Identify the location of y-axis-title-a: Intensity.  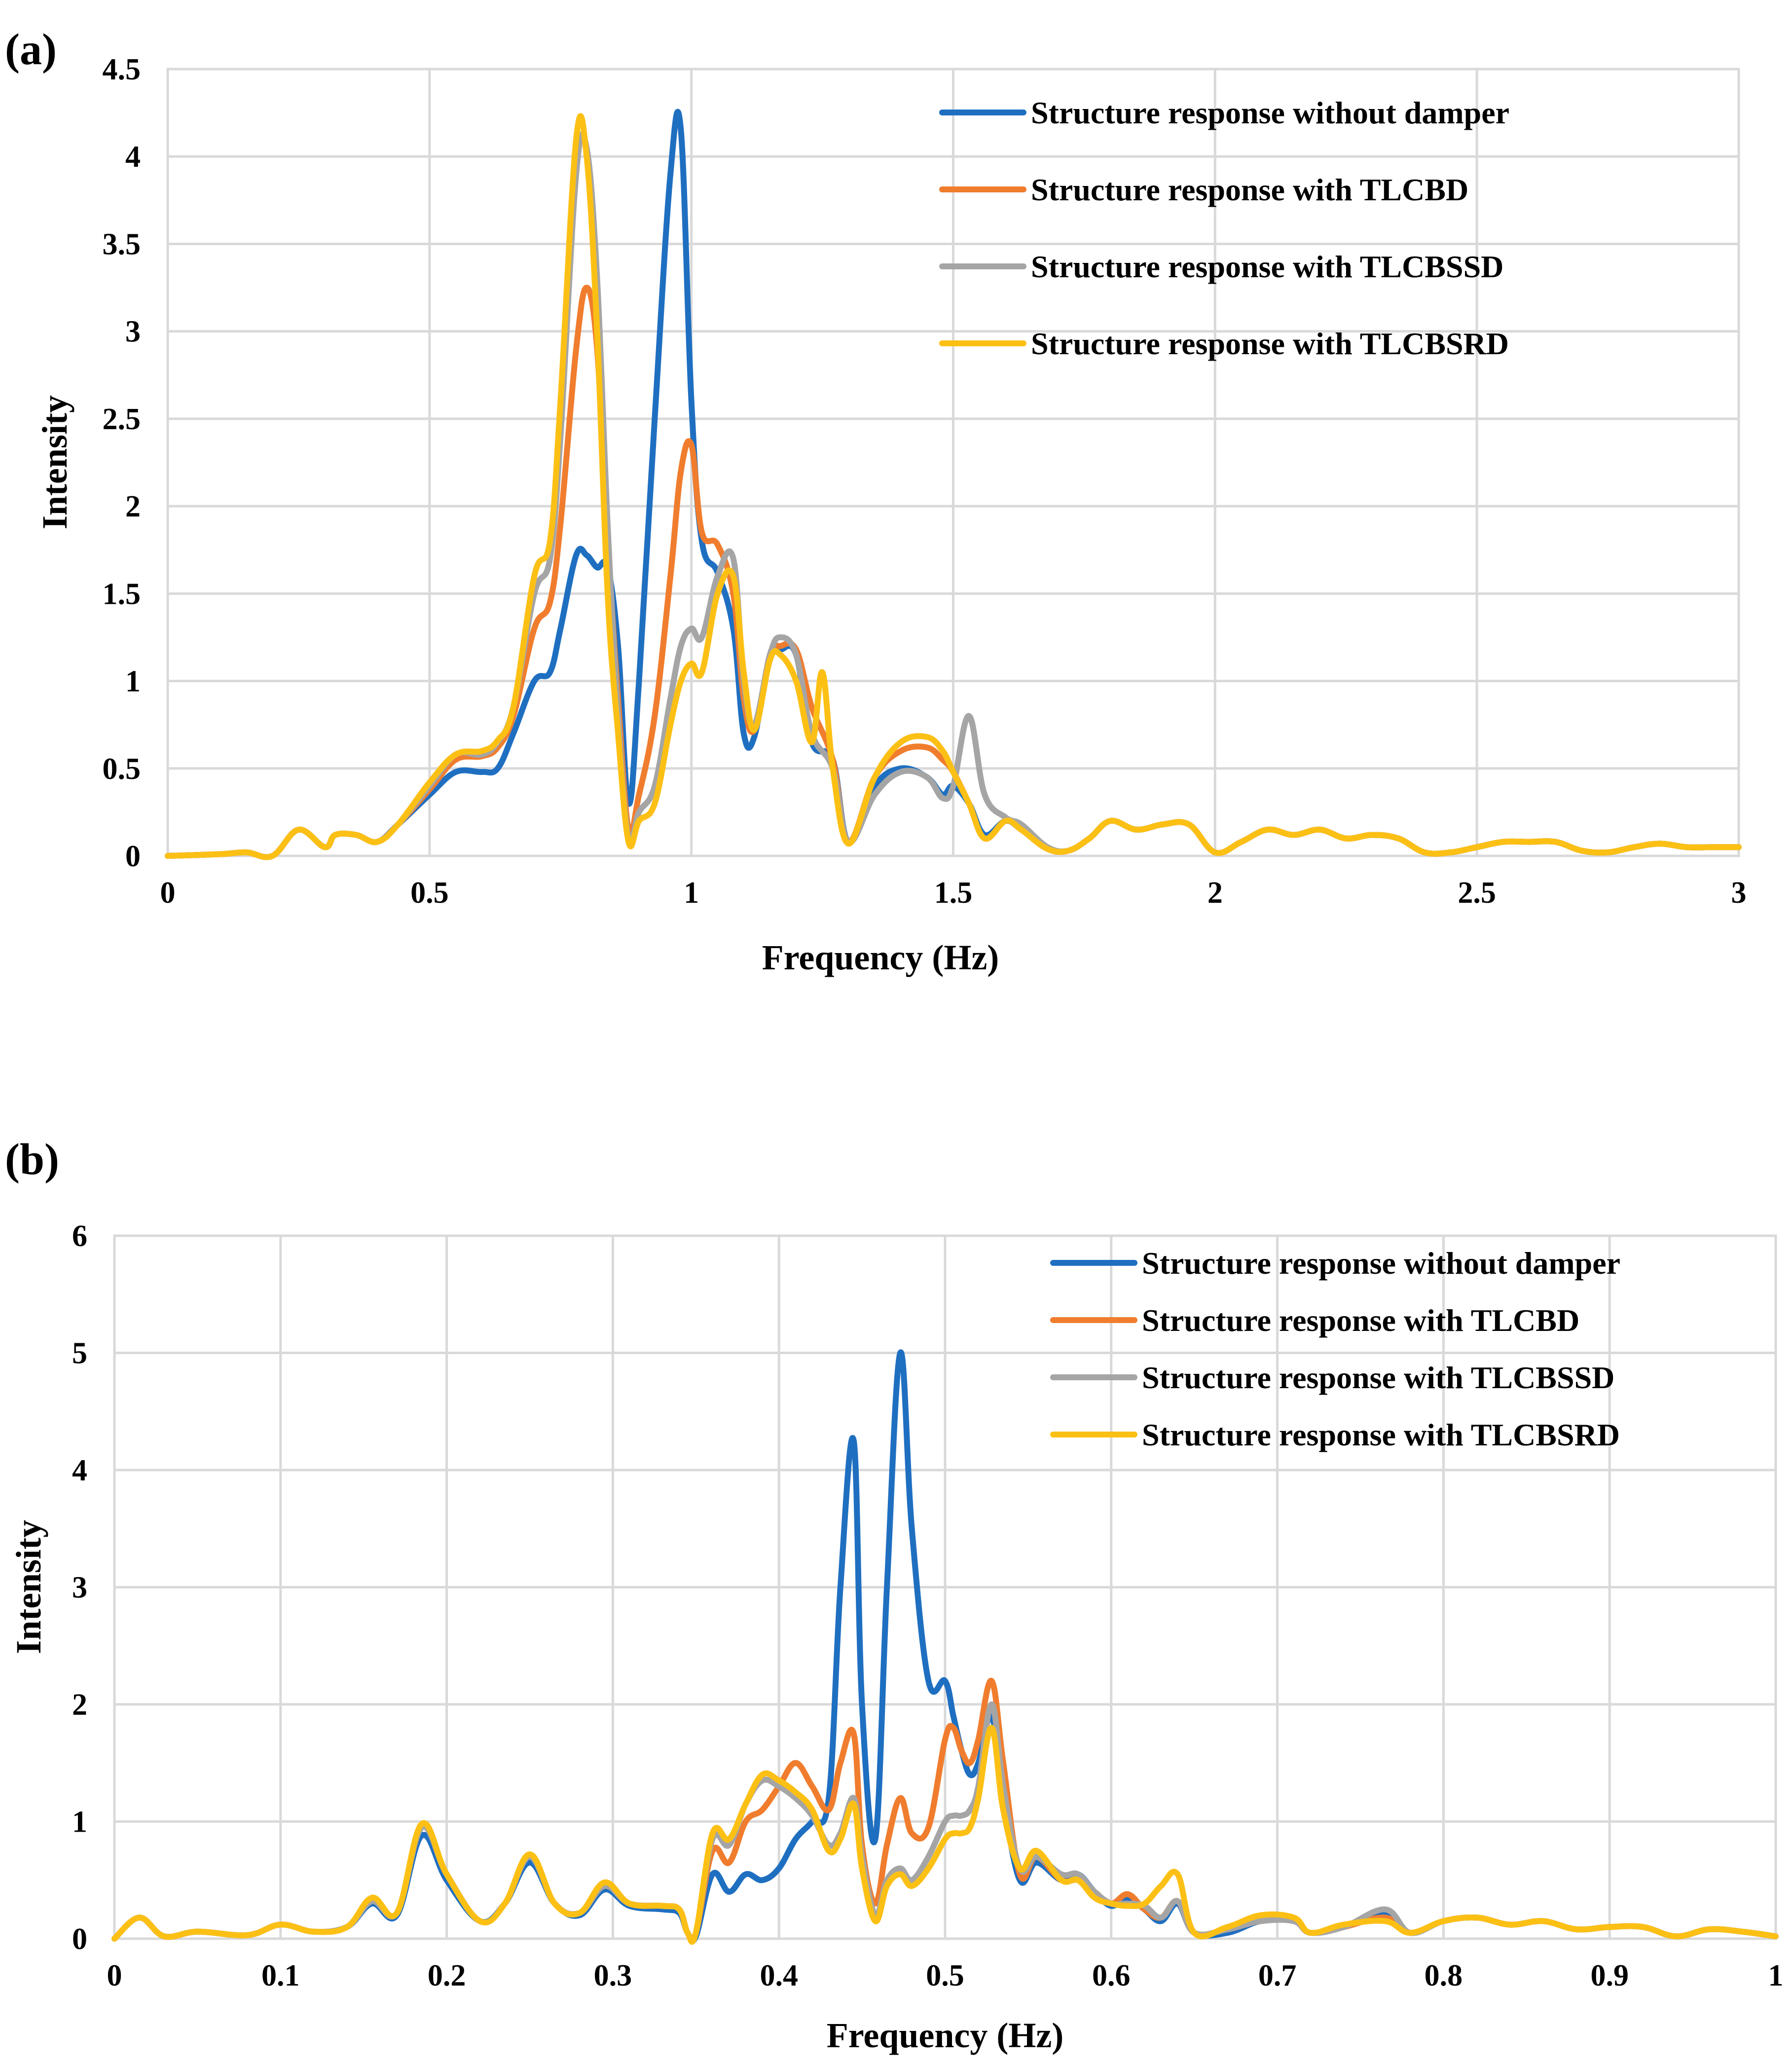
(54, 462).